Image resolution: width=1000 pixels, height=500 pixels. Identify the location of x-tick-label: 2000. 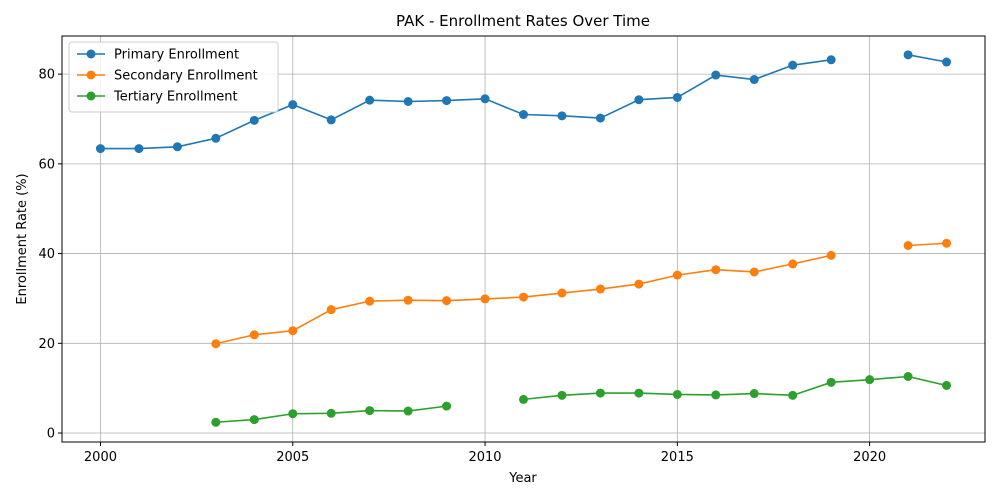
(100, 457).